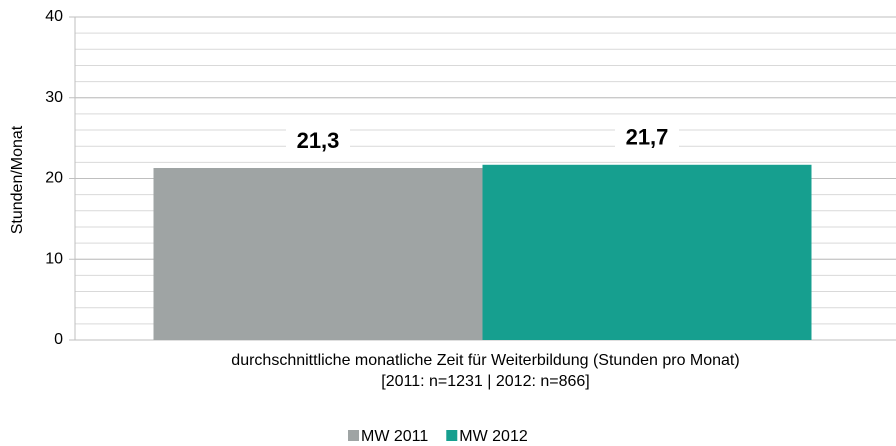 The image size is (896, 446). Describe the element at coordinates (54, 178) in the screenshot. I see `y-tick-label: 20` at that location.